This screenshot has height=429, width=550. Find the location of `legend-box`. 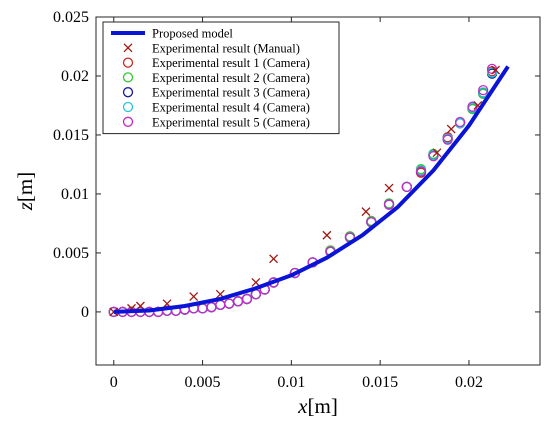

legend-box is located at coordinates (221, 78).